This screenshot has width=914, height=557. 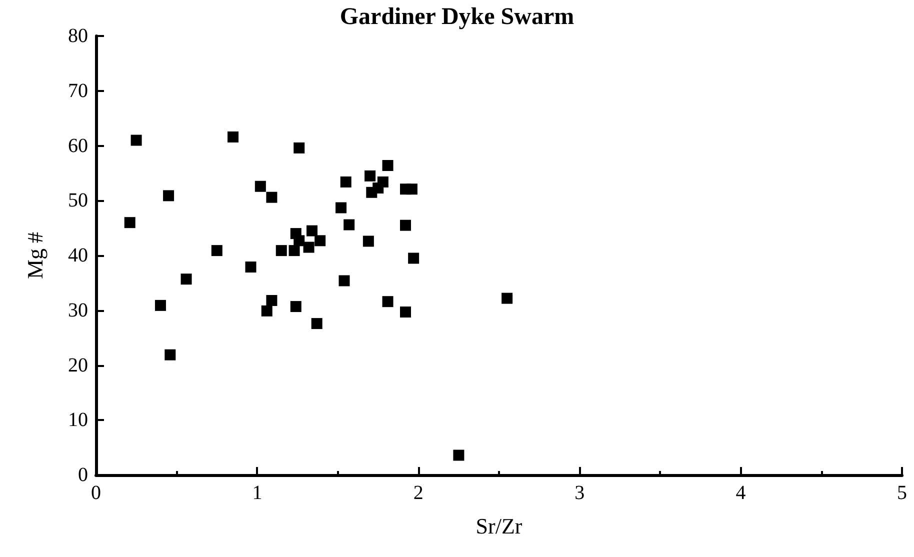 What do you see at coordinates (78, 91) in the screenshot?
I see `y-tick-label: 70` at bounding box center [78, 91].